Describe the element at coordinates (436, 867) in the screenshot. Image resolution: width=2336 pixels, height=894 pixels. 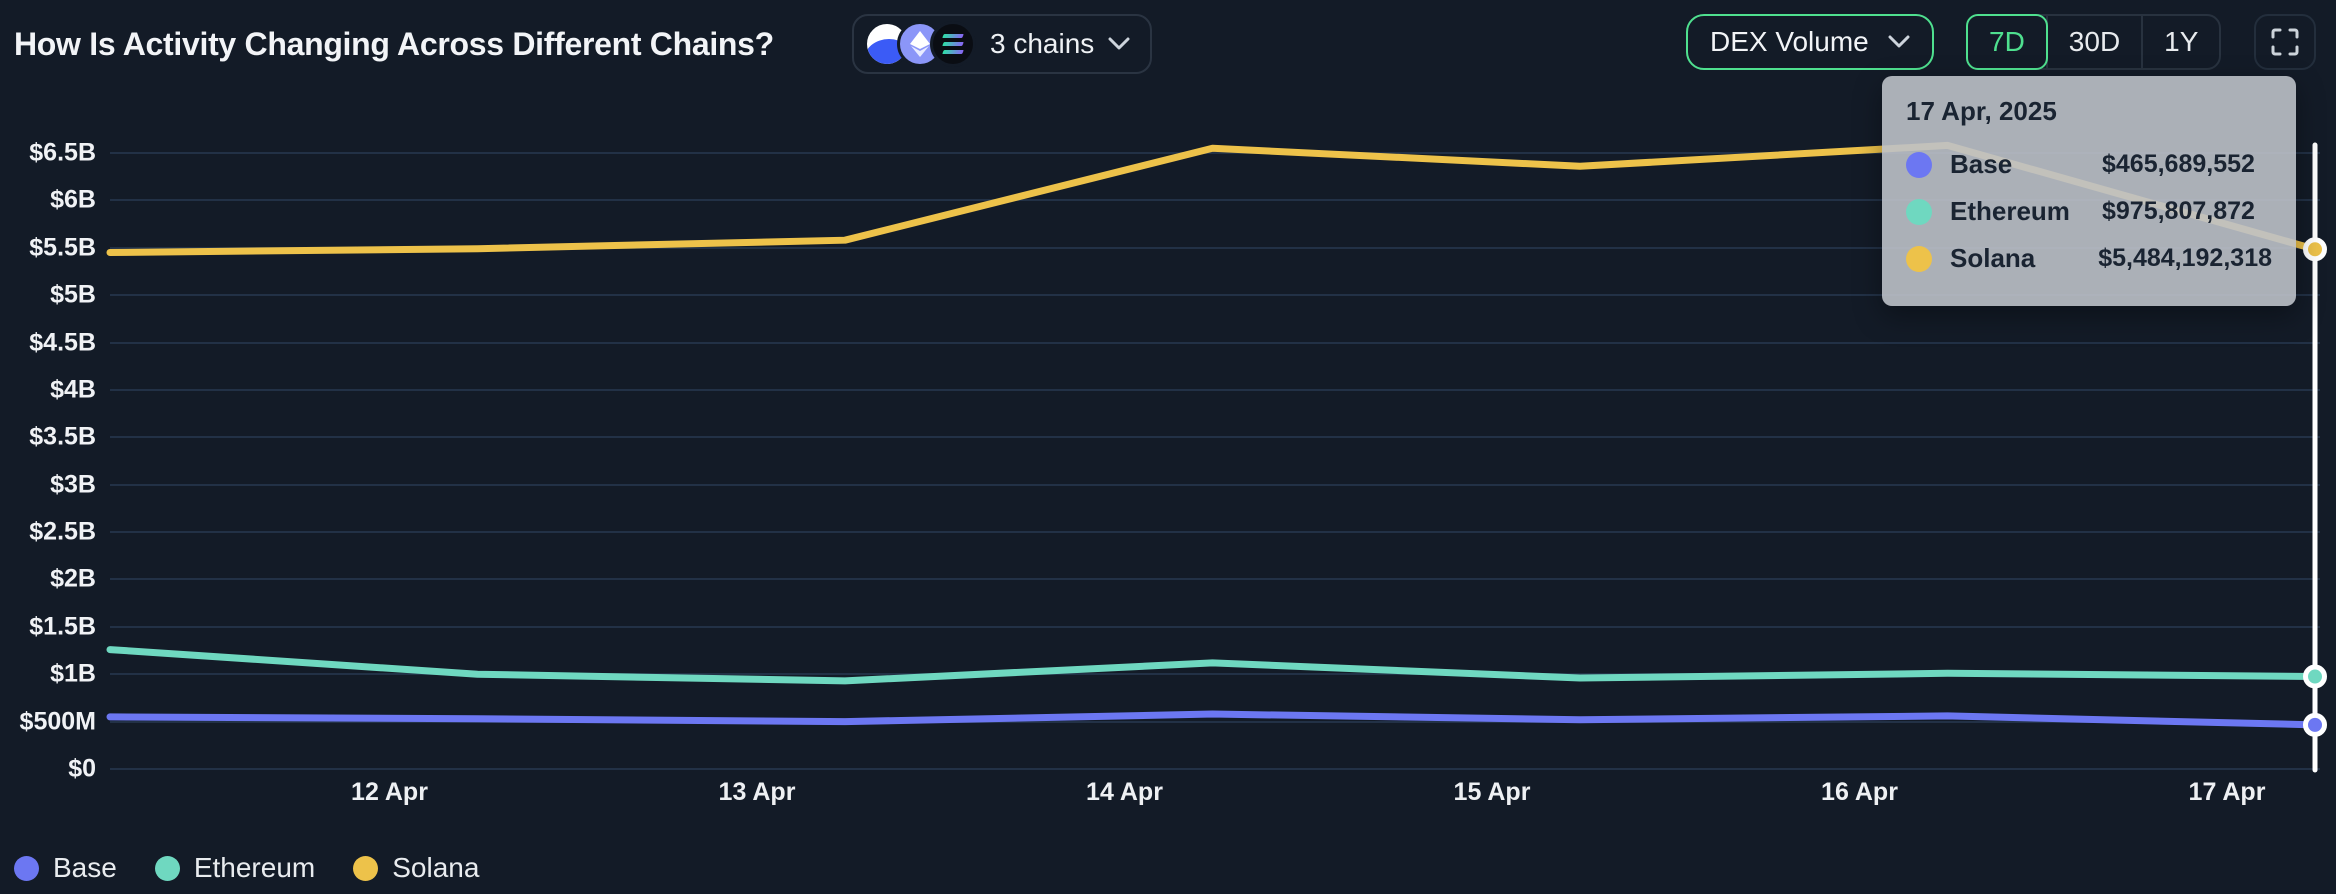
I see `legend-label: Solana` at that location.